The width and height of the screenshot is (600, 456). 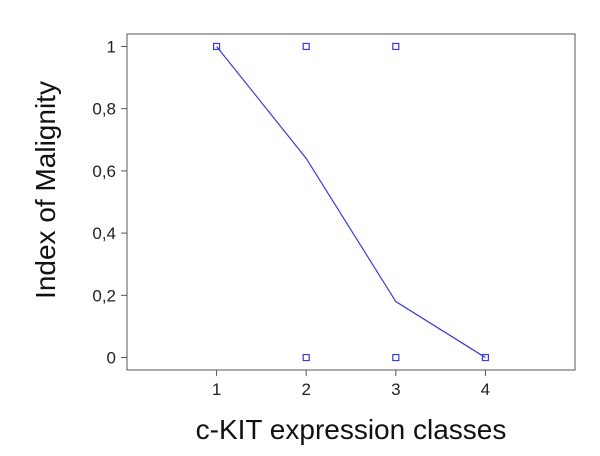 What do you see at coordinates (104, 295) in the screenshot?
I see `y-tick-label: 0,2` at bounding box center [104, 295].